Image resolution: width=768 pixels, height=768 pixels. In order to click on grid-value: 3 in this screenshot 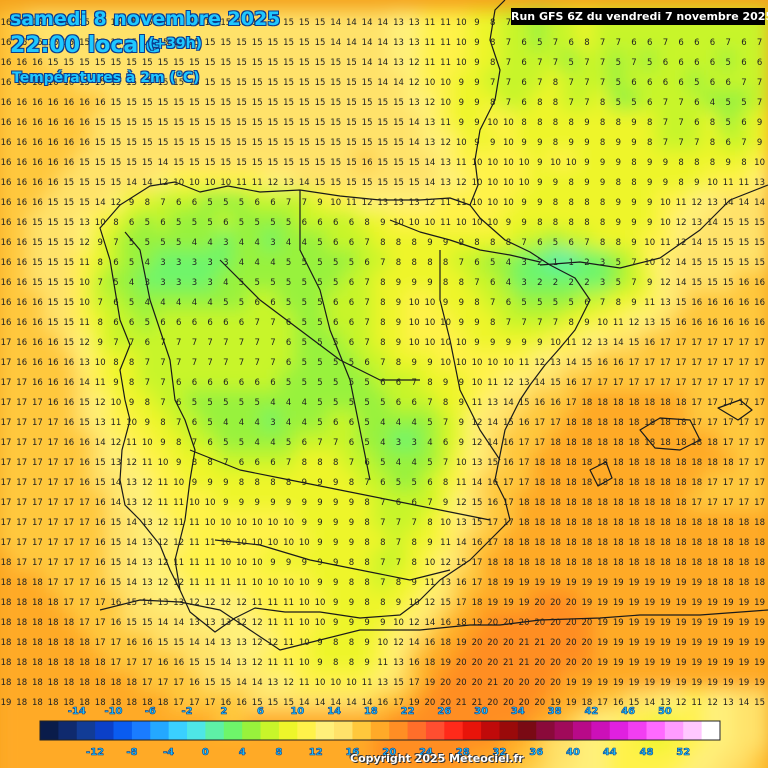, I will do `click(194, 263)`.